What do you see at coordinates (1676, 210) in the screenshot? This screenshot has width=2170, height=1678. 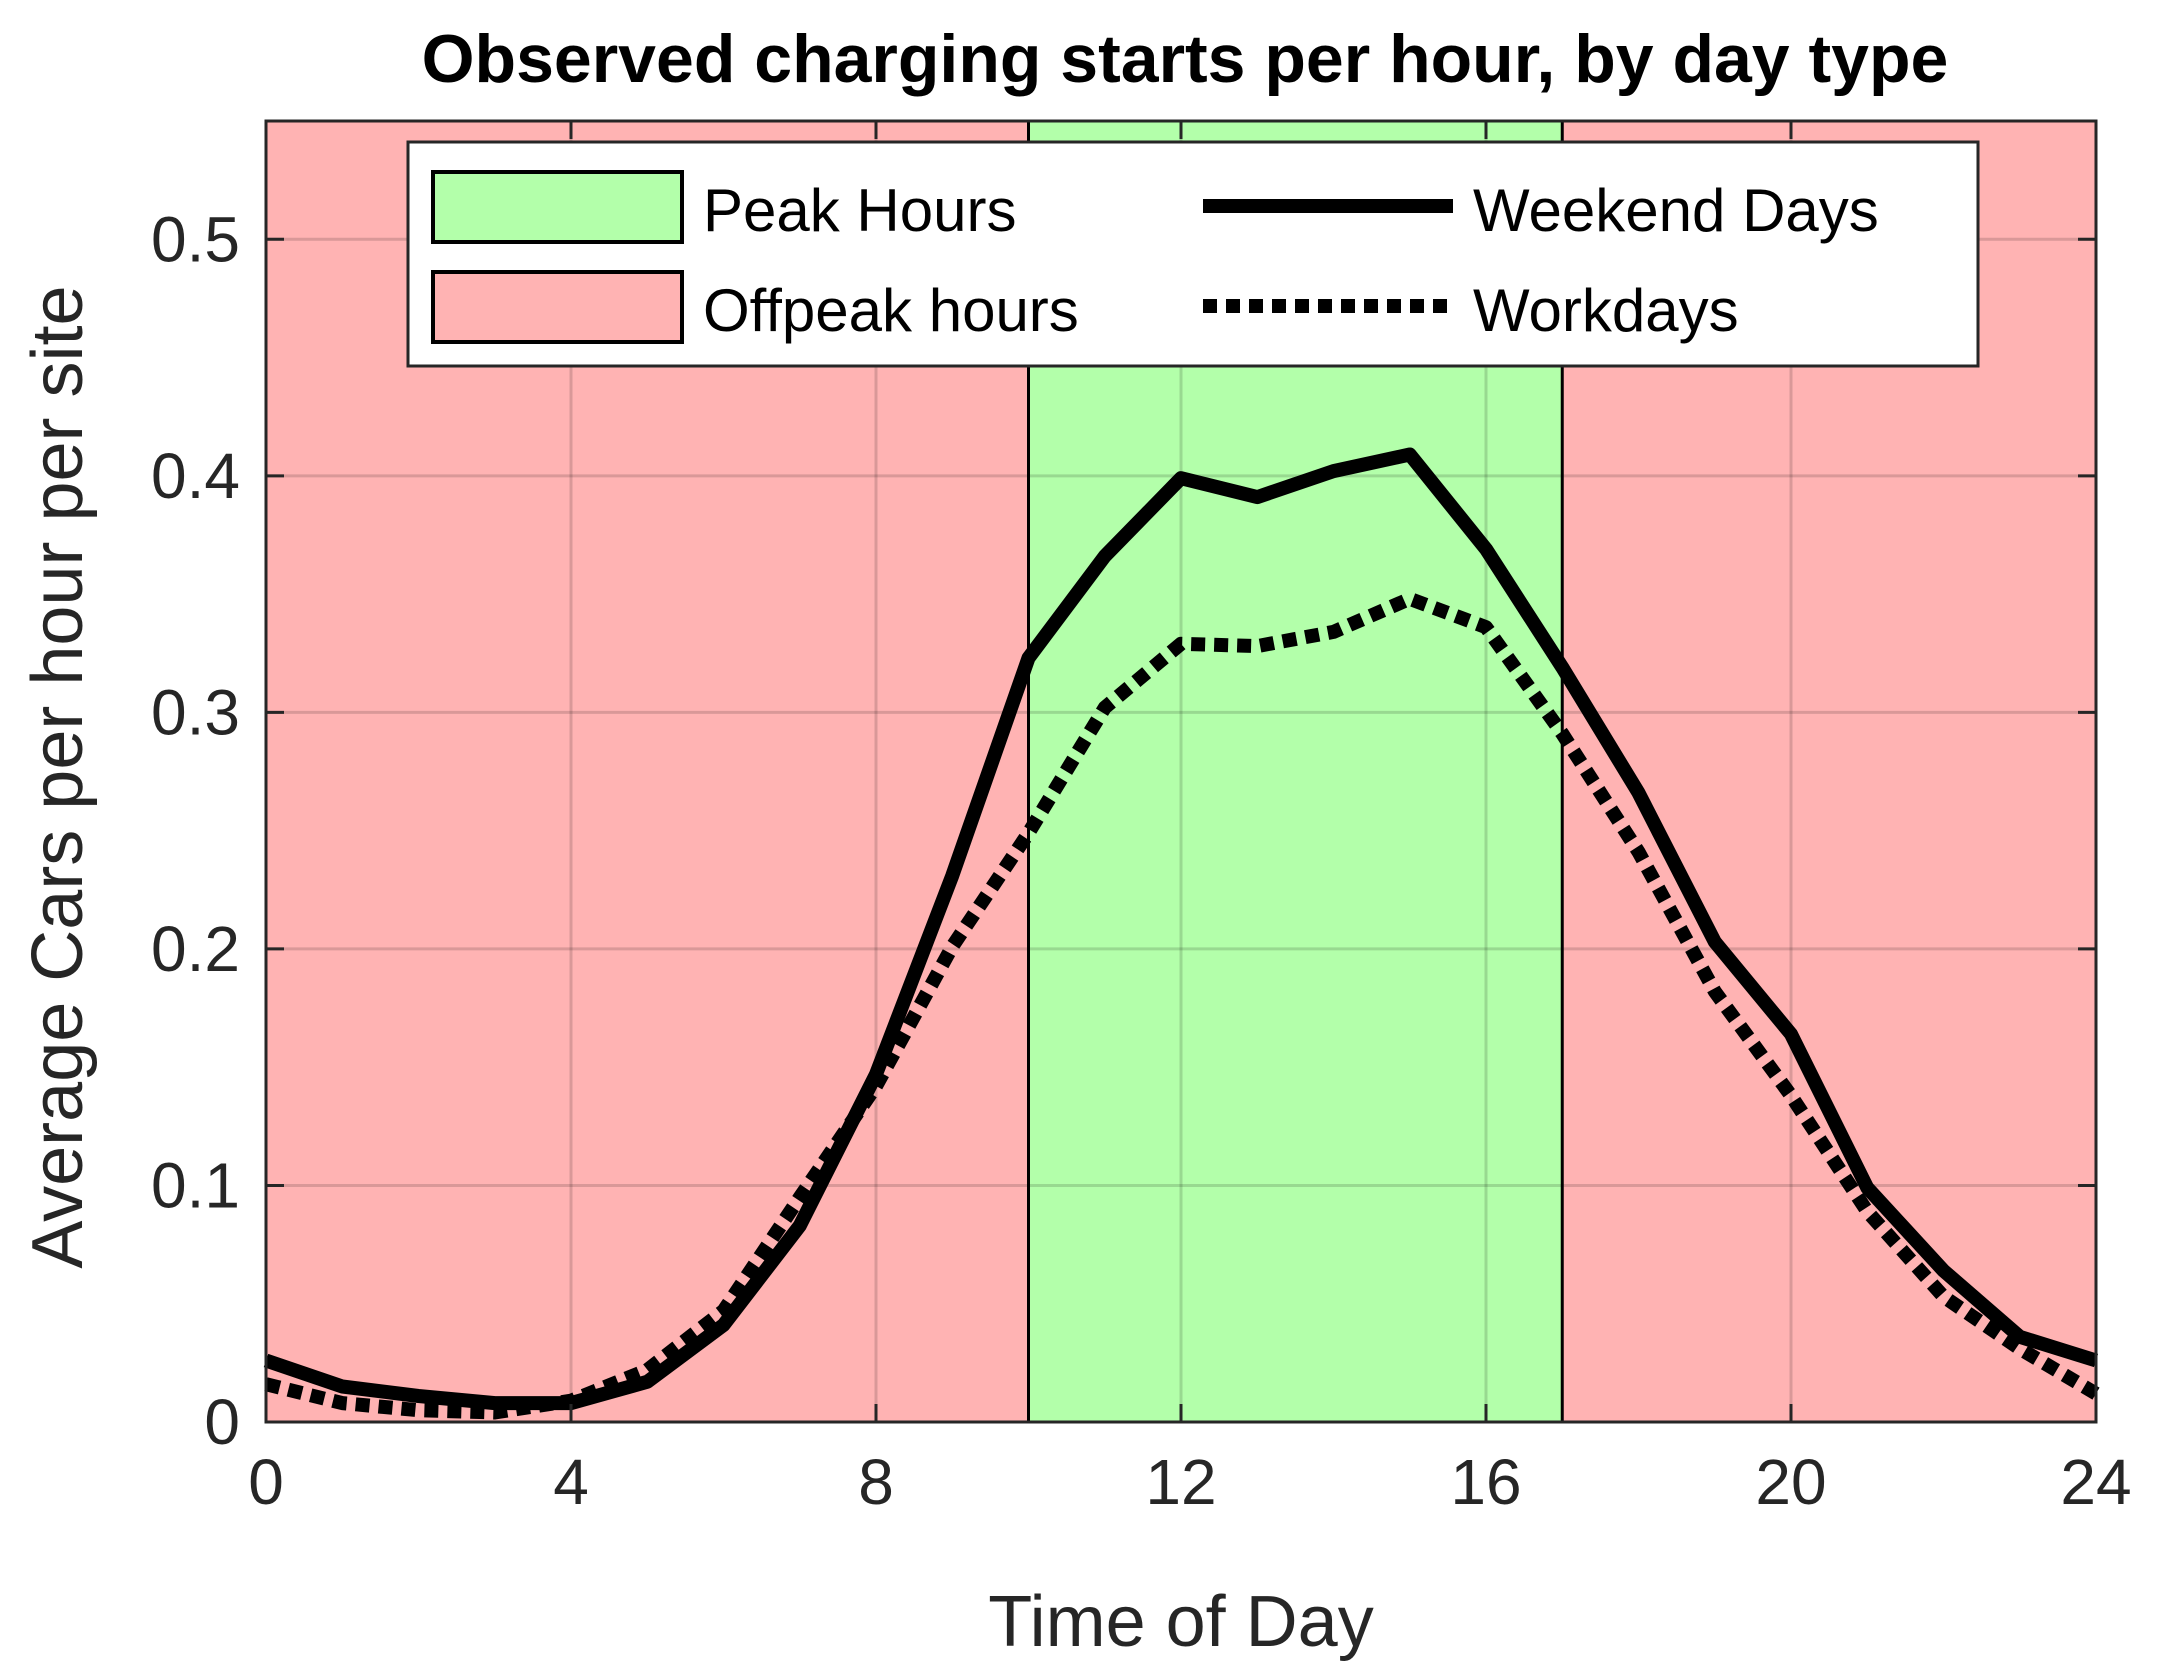 I see `legend-label-weekend: Weekend Days` at bounding box center [1676, 210].